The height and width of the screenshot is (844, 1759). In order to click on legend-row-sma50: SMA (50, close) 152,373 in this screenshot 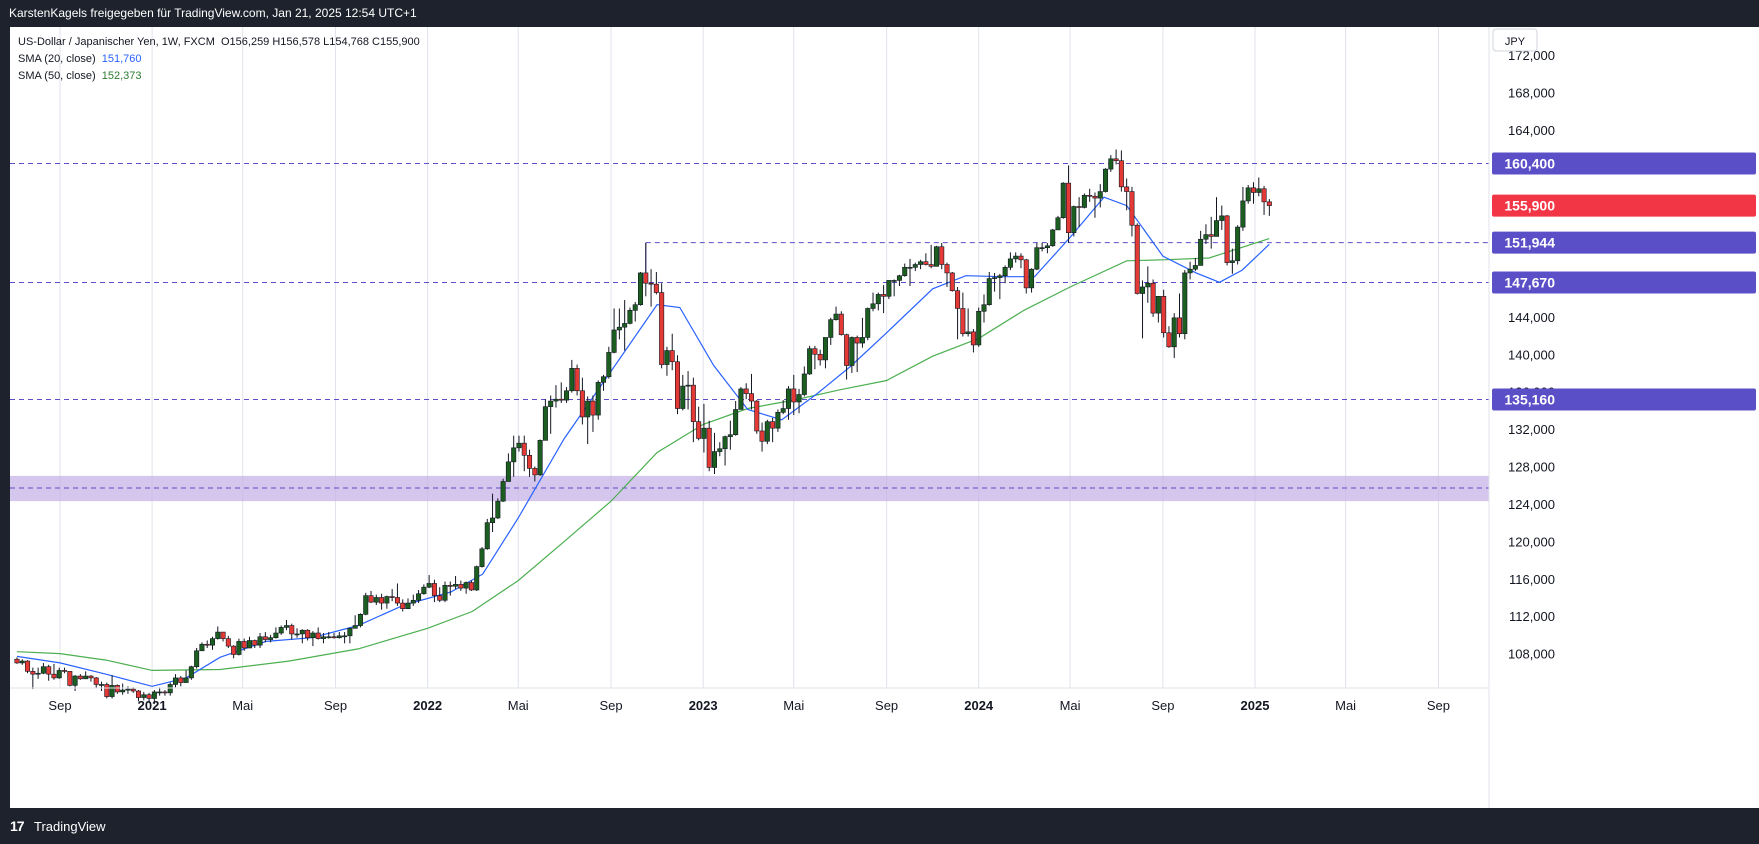, I will do `click(219, 76)`.